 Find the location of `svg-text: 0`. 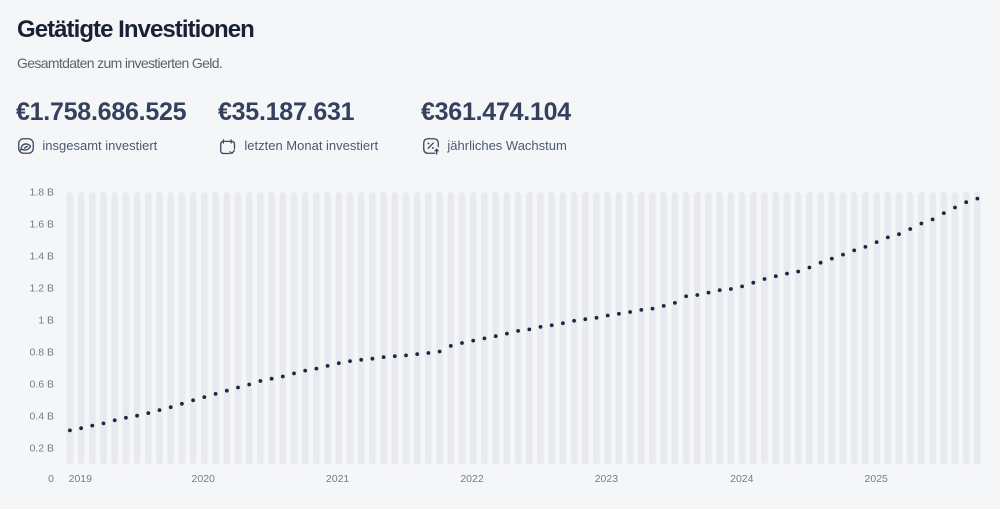

svg-text: 0 is located at coordinates (51, 479).